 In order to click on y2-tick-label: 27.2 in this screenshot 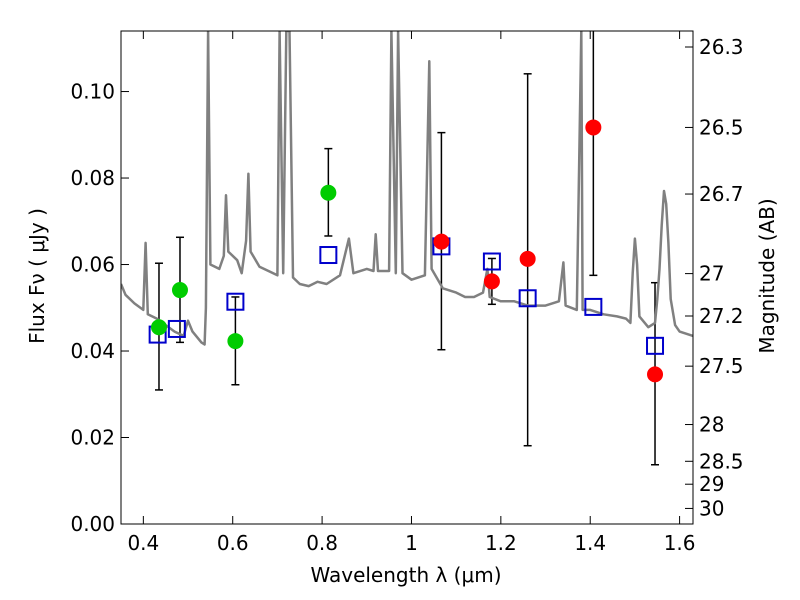, I will do `click(721, 316)`.